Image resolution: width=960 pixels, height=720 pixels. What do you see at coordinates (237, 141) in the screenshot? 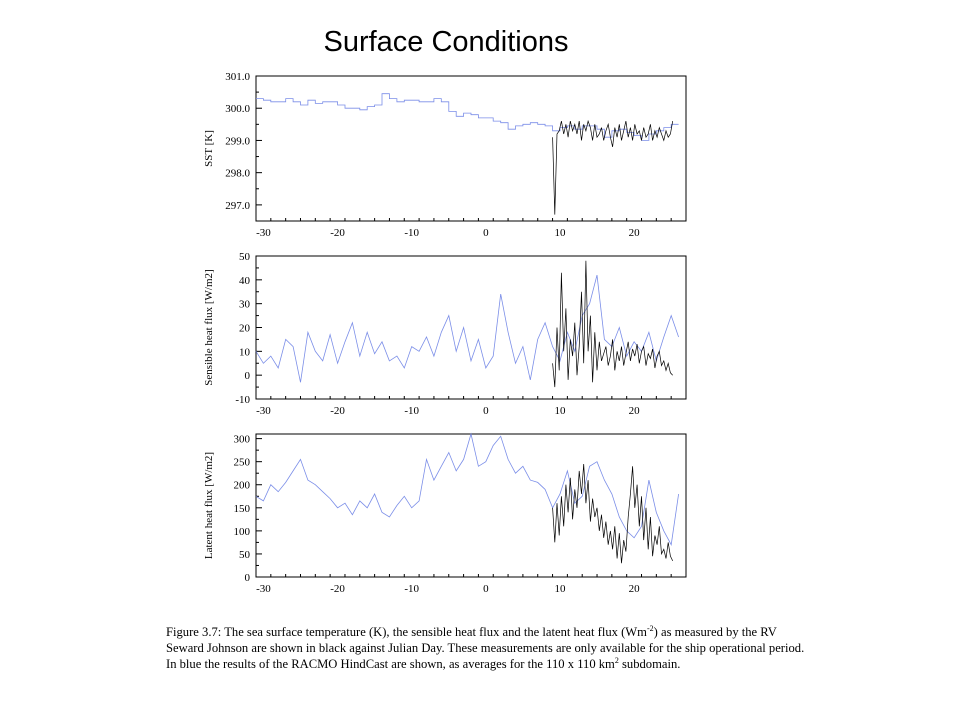
I see `y-tick-label: 299.0` at bounding box center [237, 141].